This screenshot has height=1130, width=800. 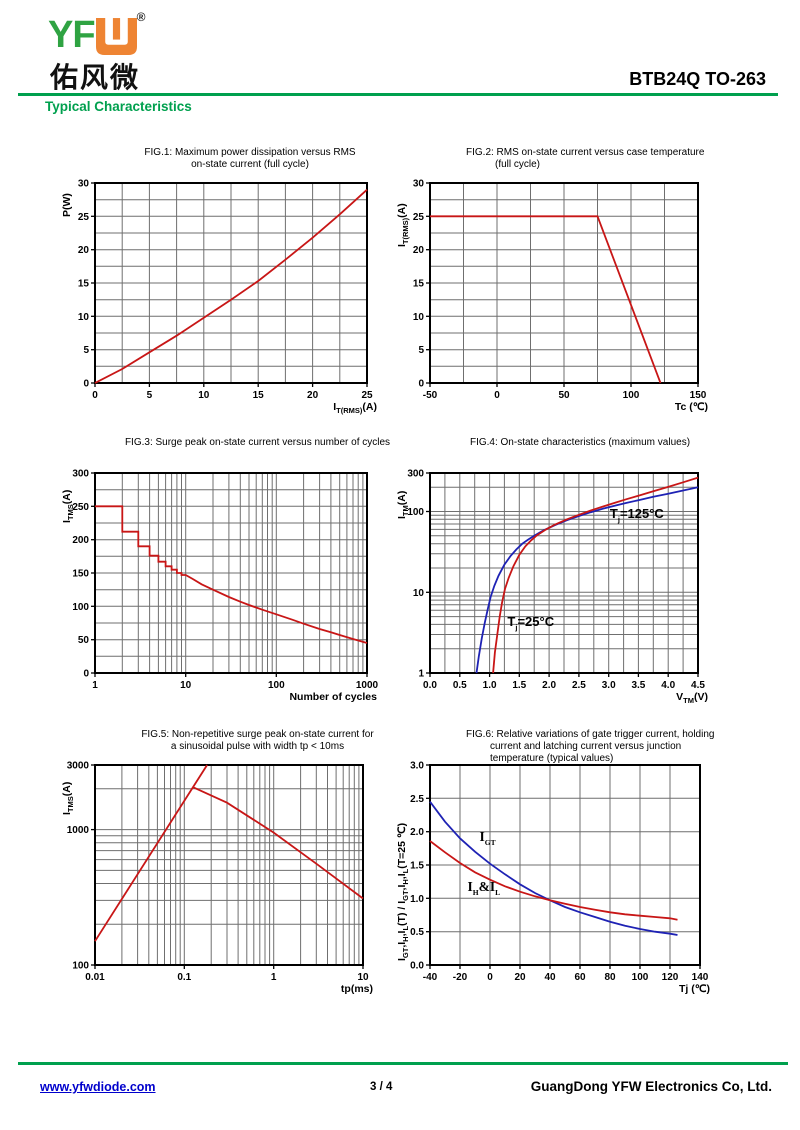 I want to click on svg-text: 150, so click(x=698, y=395).